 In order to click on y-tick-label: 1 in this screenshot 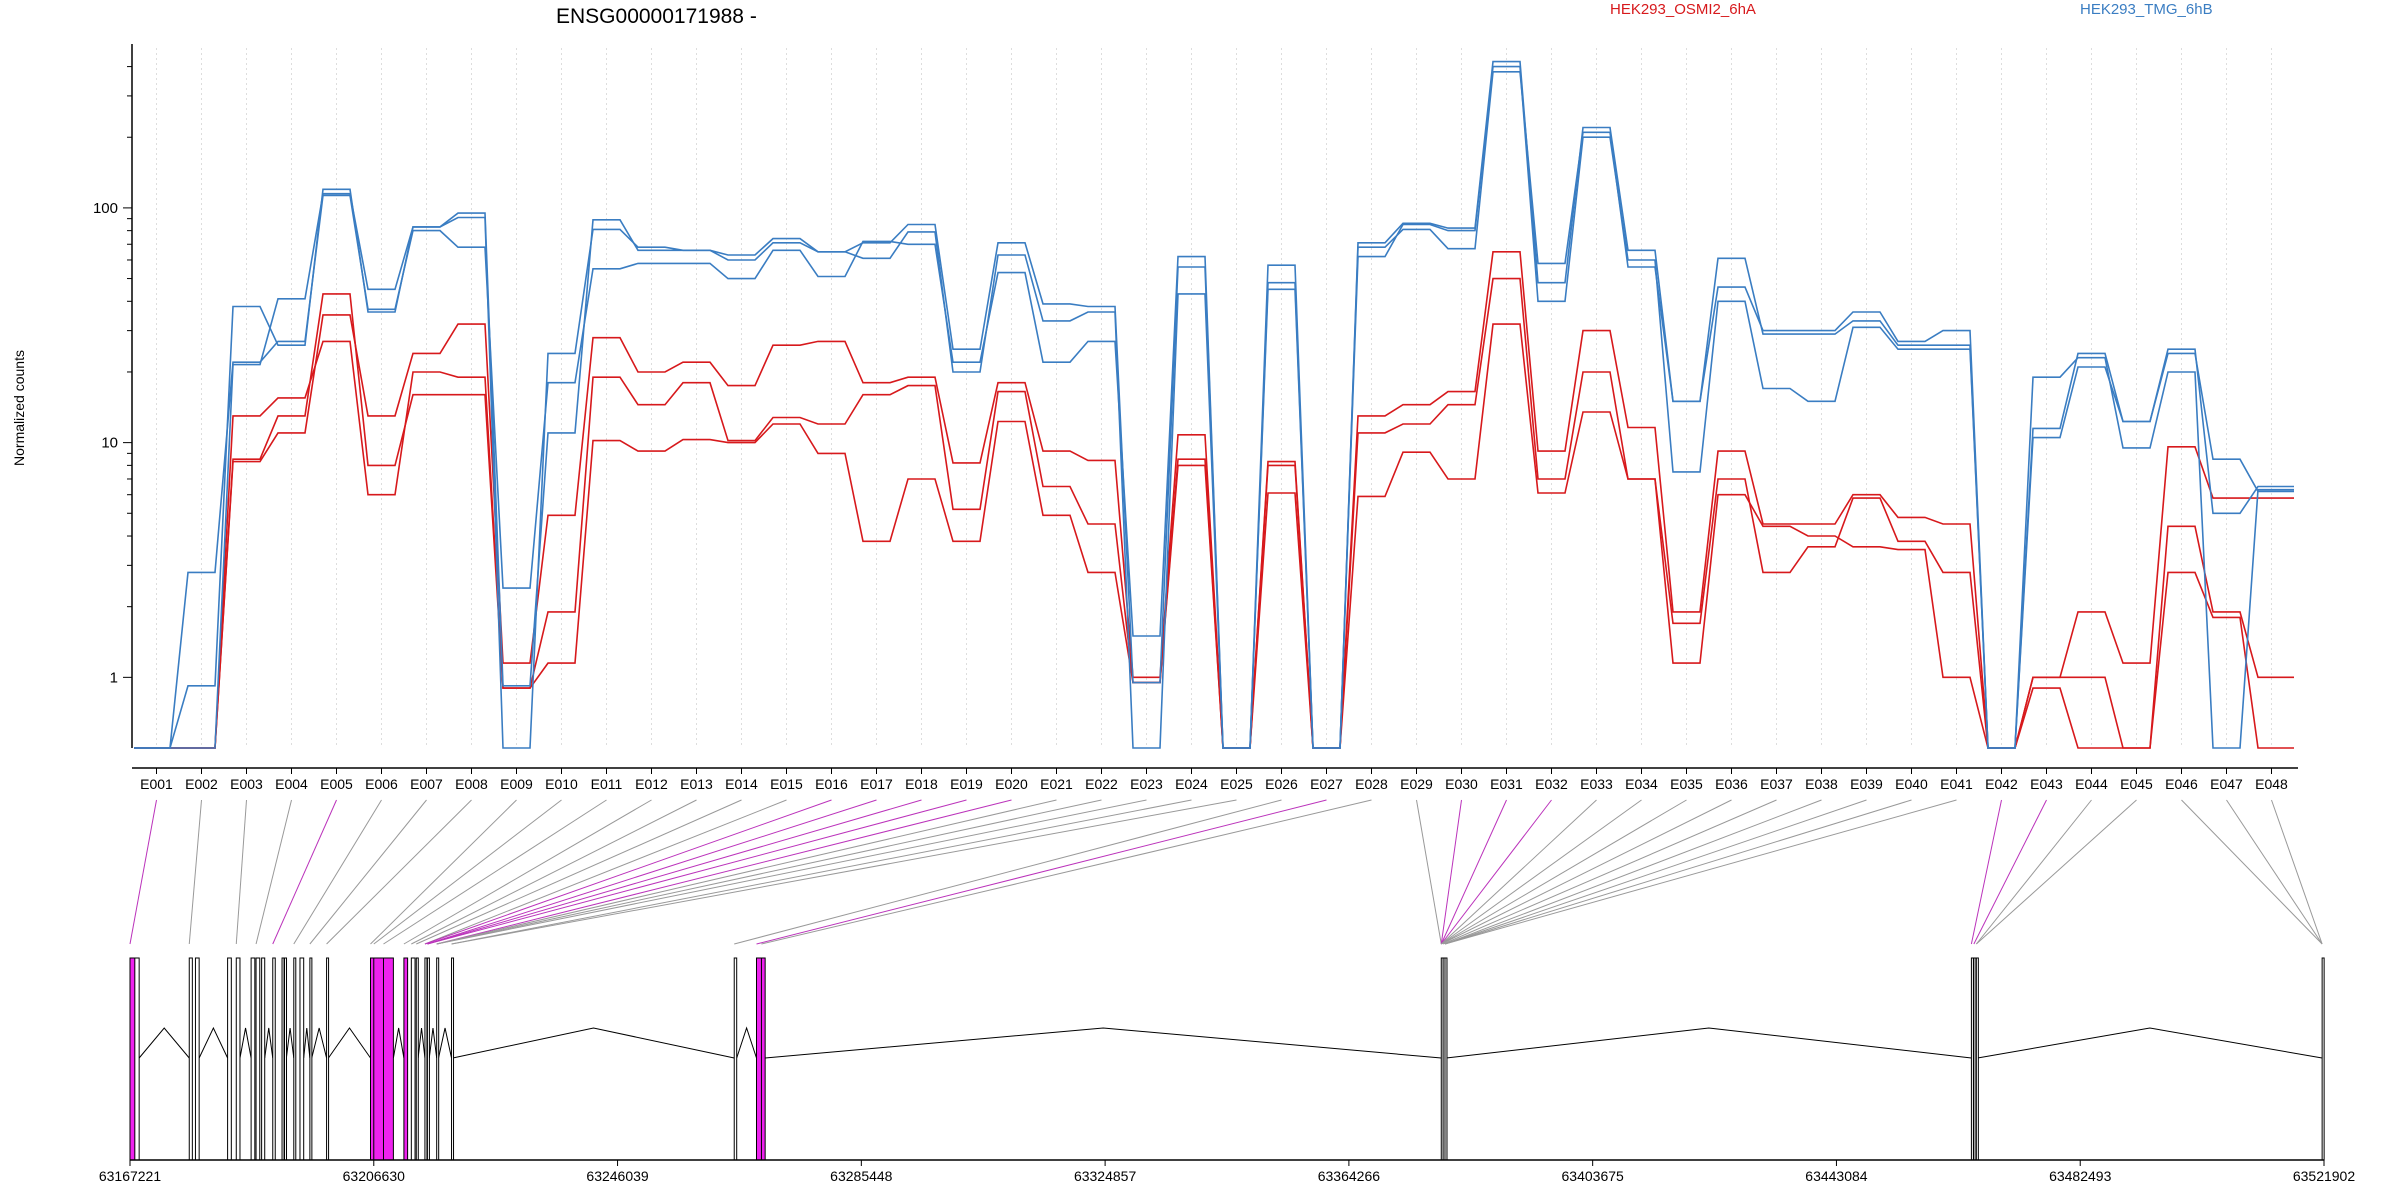, I will do `click(114, 677)`.